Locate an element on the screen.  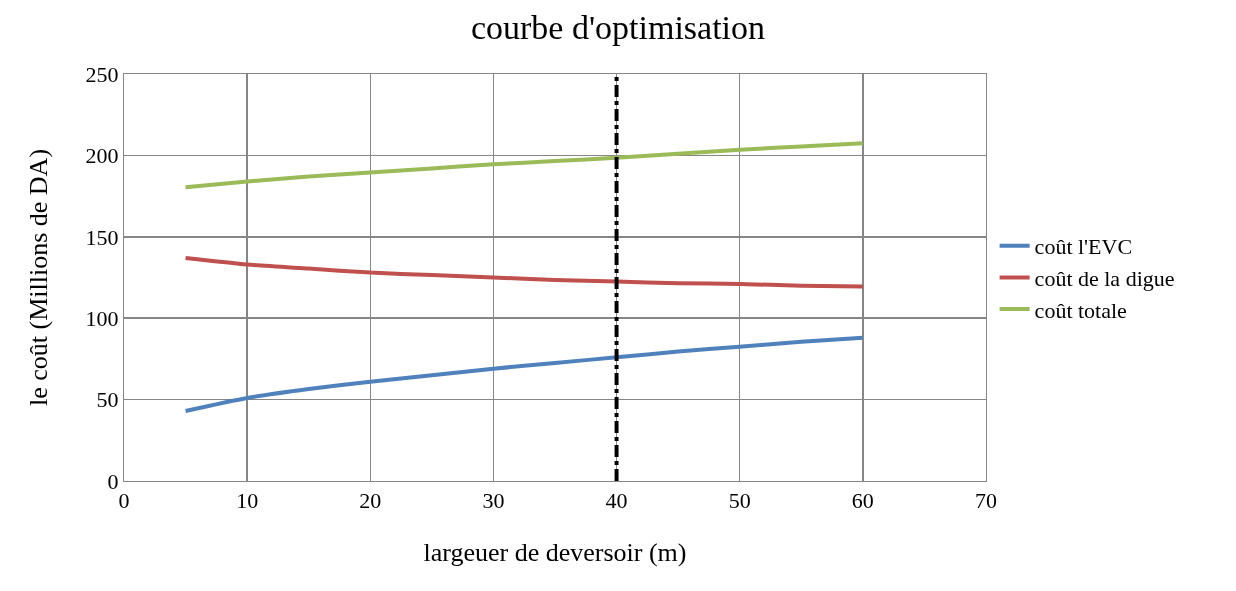
x-axis-title: largeuer de deversoir (m) is located at coordinates (555, 553).